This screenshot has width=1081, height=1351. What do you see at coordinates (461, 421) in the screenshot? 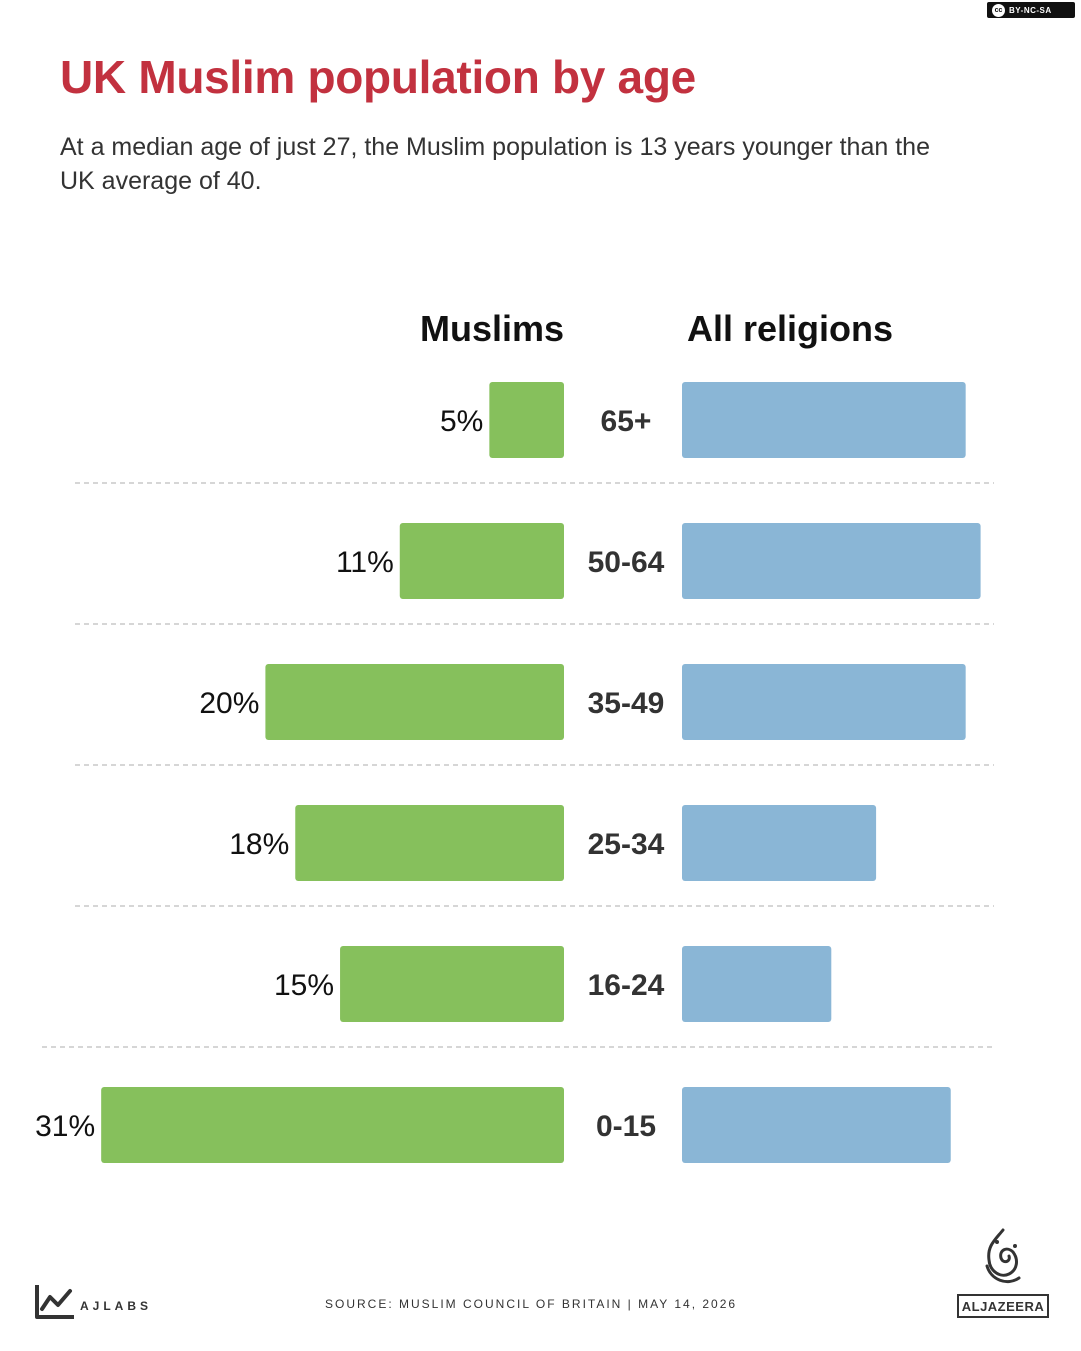
I see `data-label-muslims: 5%` at bounding box center [461, 421].